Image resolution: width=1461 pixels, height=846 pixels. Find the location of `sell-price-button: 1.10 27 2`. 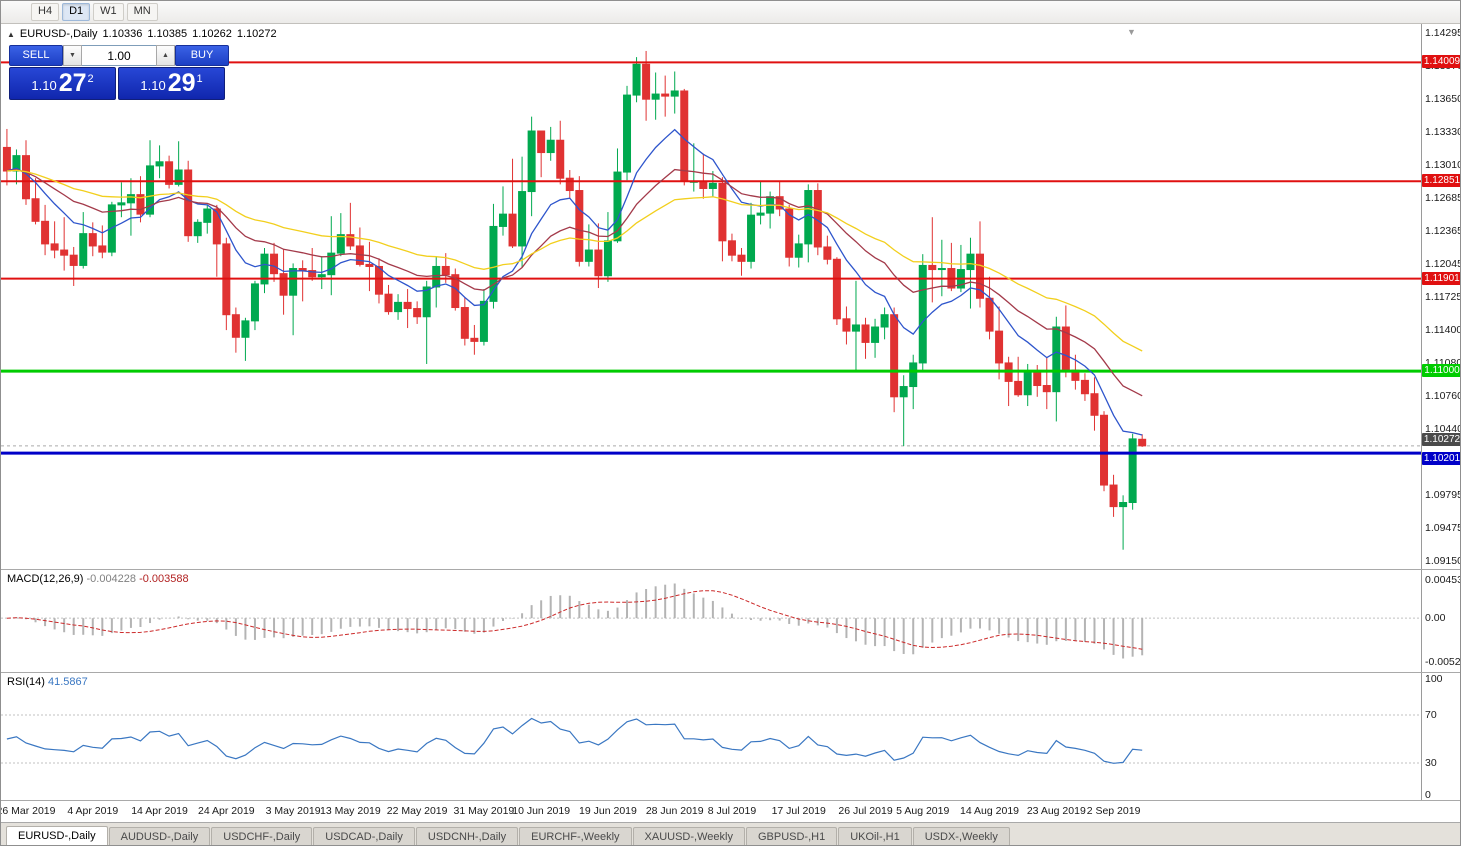

sell-price-button: 1.10 27 2 is located at coordinates (62, 83).